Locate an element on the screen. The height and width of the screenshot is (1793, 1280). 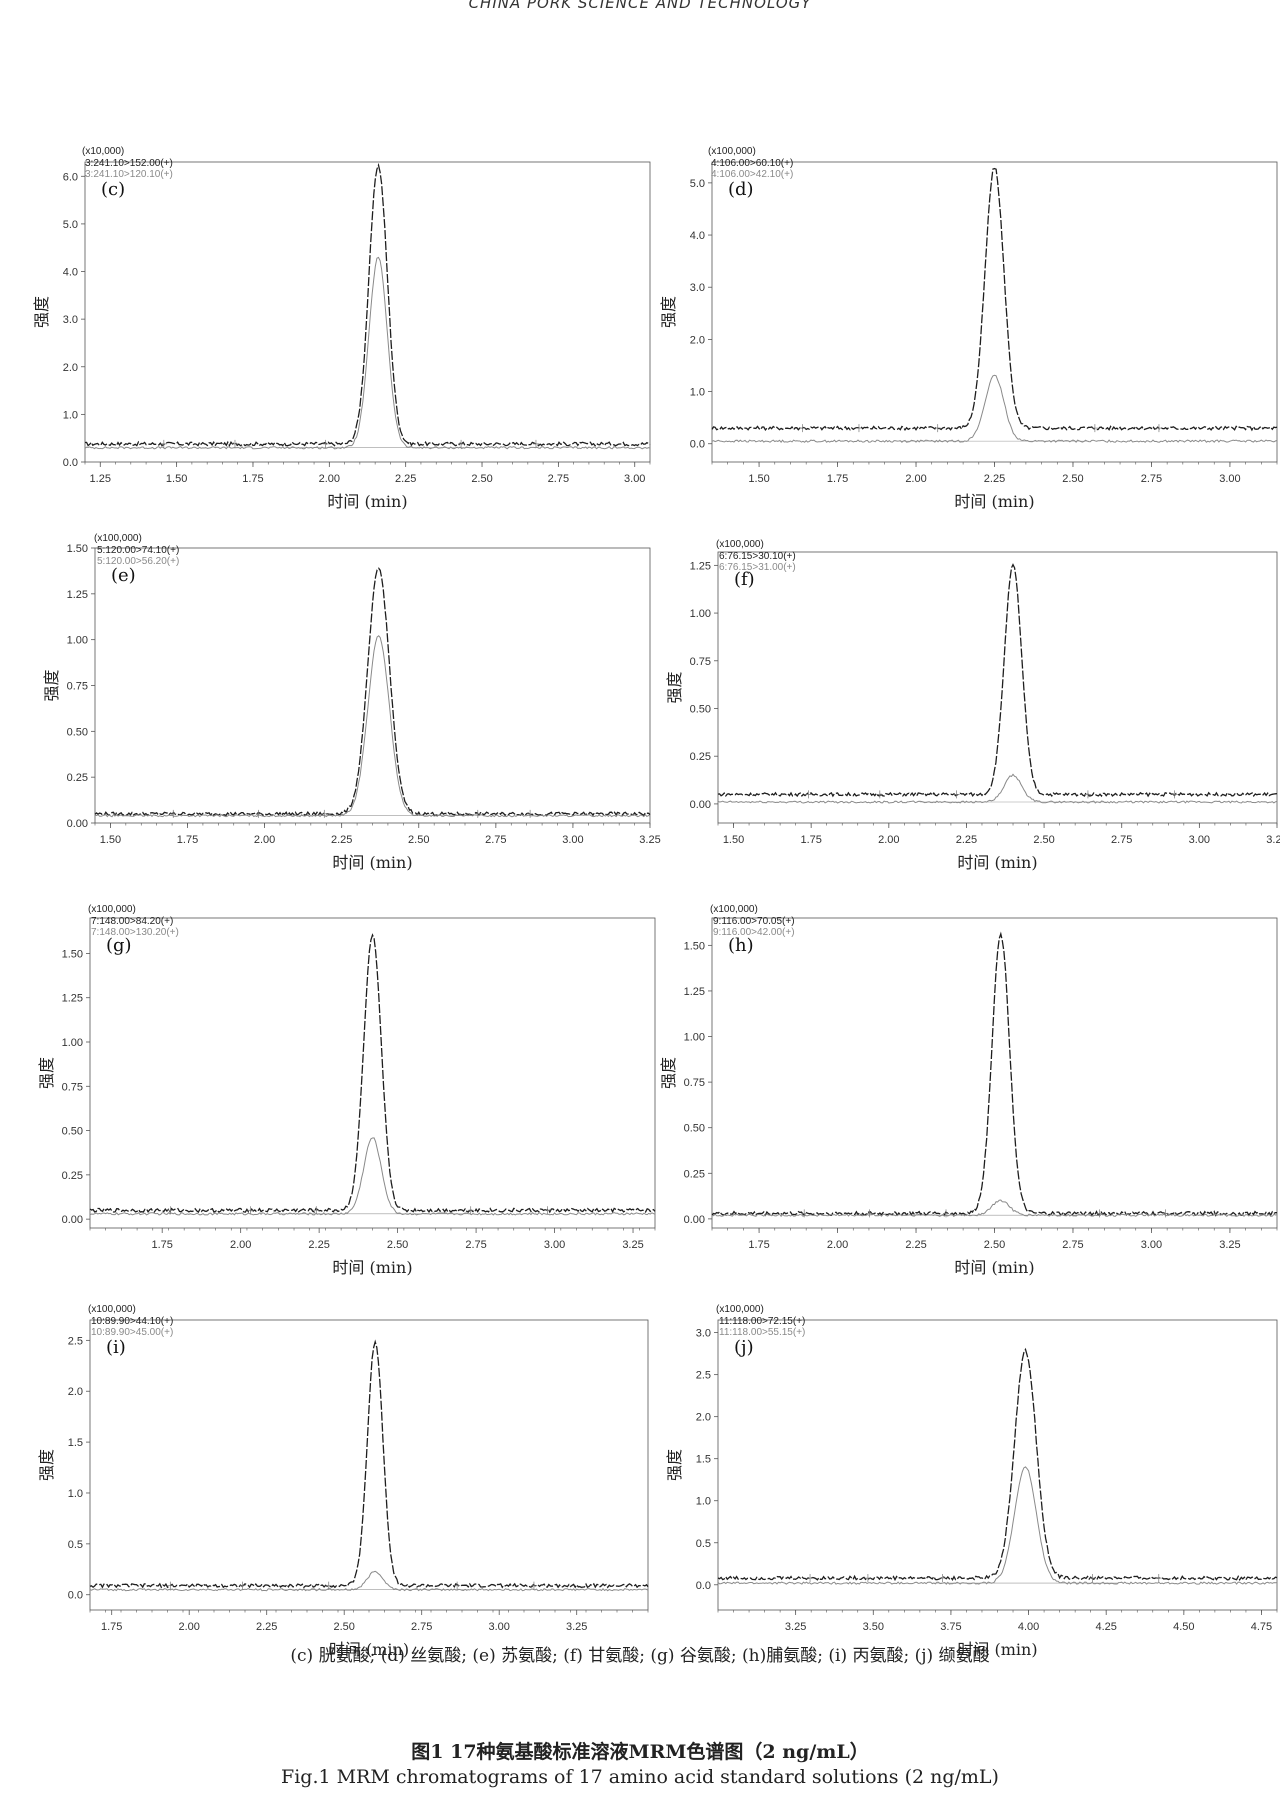
series-label: 9:116.00>42.00(+) is located at coordinates (754, 932).